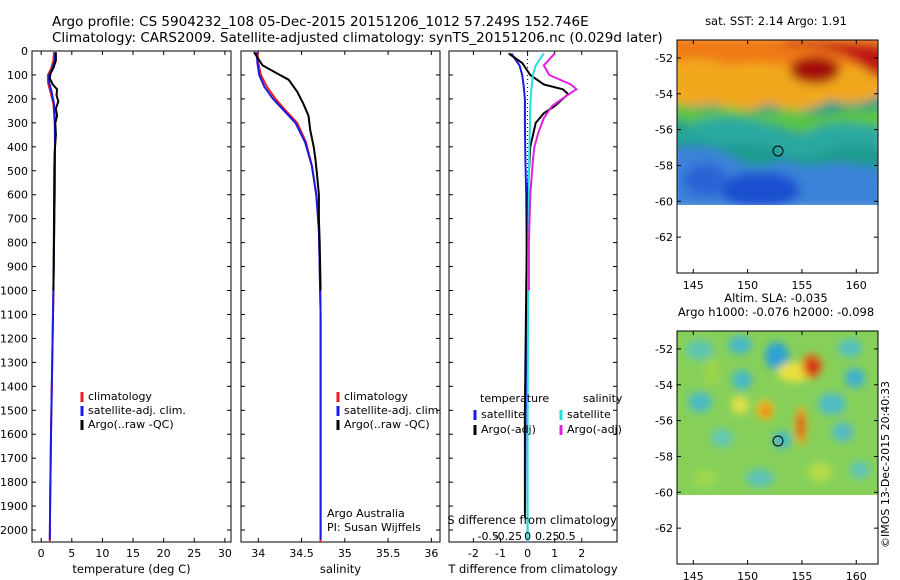  Describe the element at coordinates (102, 553) in the screenshot. I see `x-tick-label: 10` at that location.